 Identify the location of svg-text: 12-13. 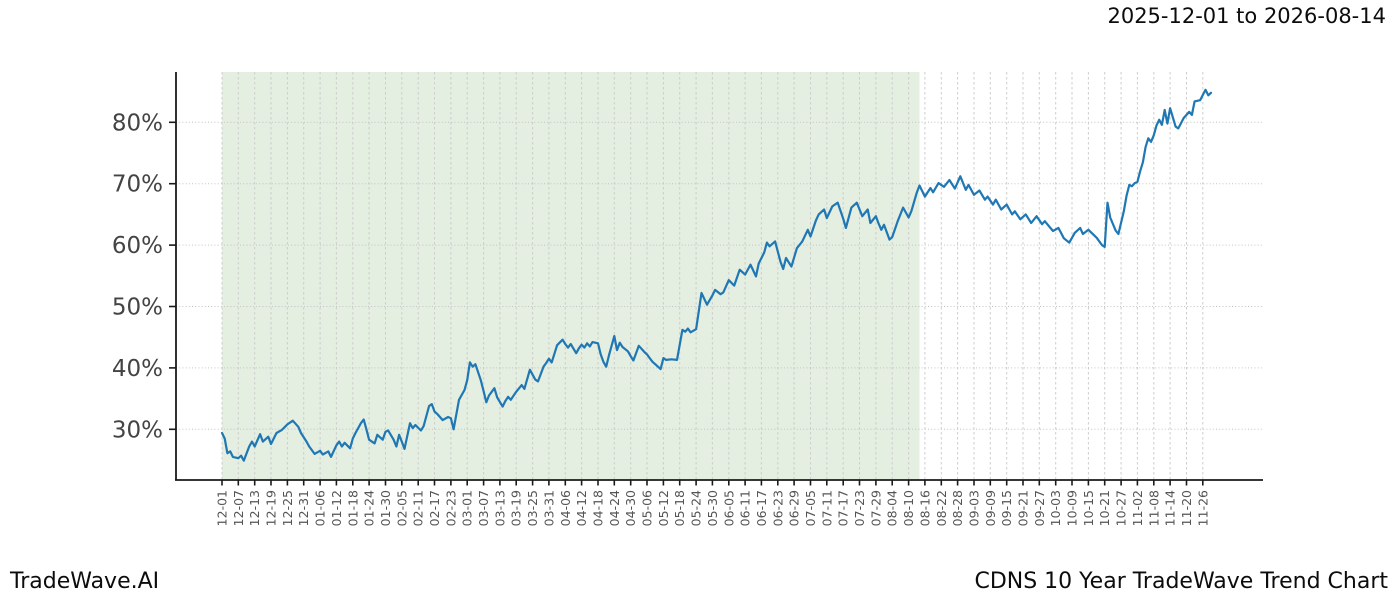
(254, 508).